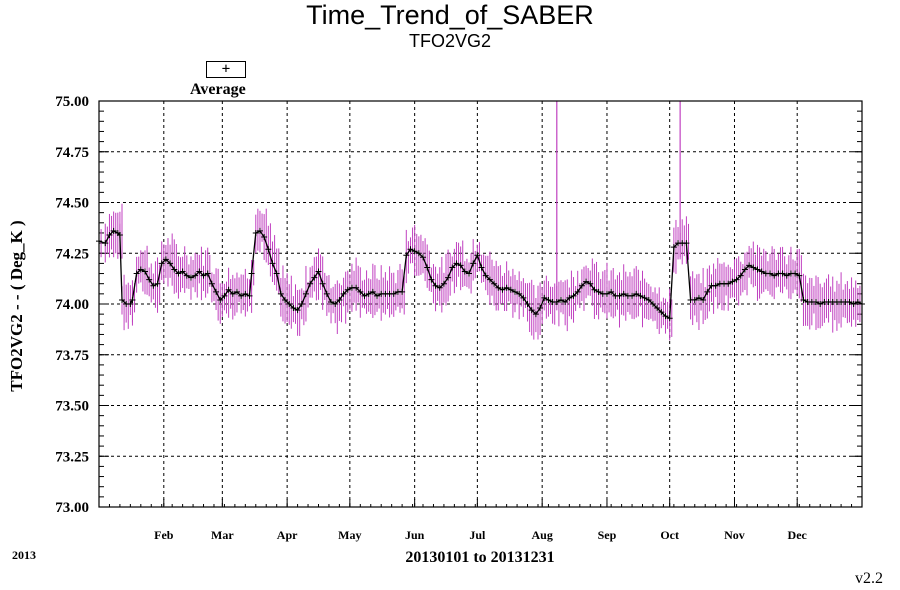 Image resolution: width=900 pixels, height=590 pixels. What do you see at coordinates (72, 508) in the screenshot?
I see `y-tick-label: 73.00` at bounding box center [72, 508].